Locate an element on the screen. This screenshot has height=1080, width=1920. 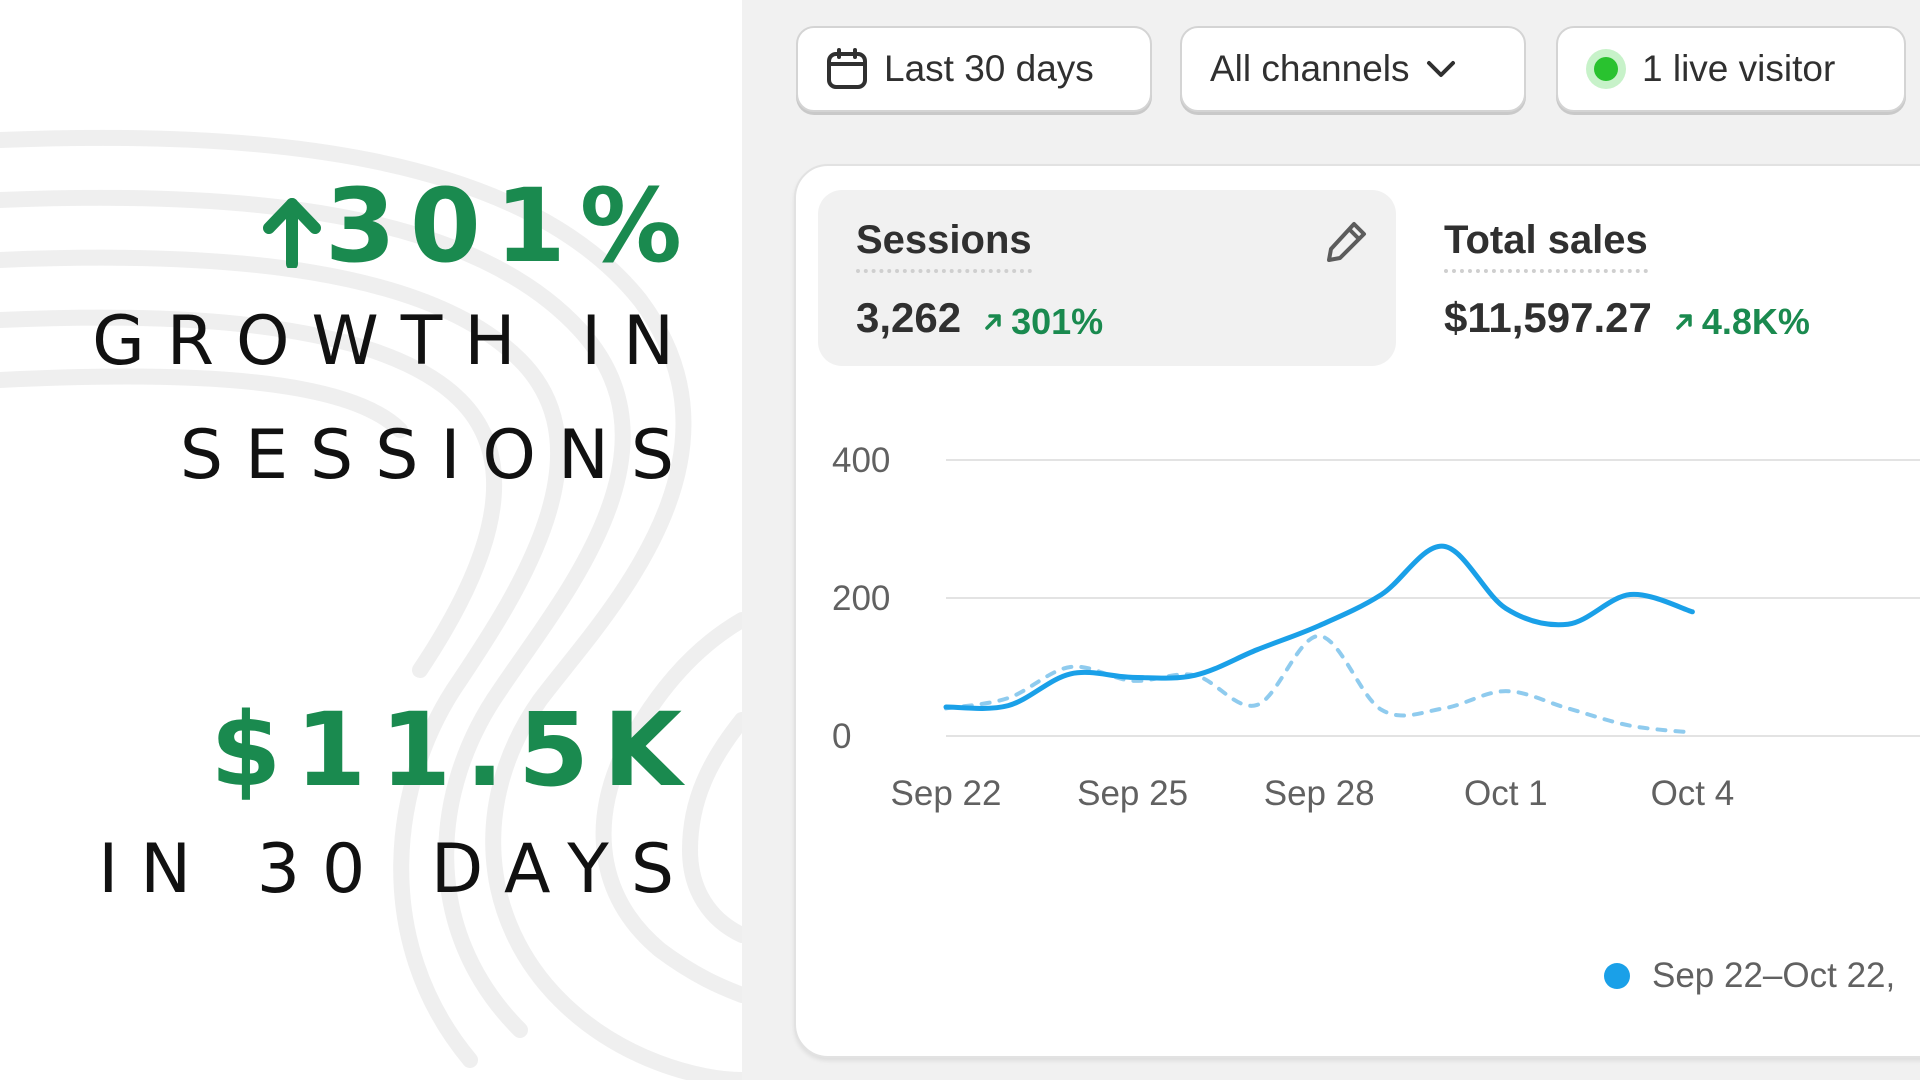
chart-legend: Sep 22–Oct 22, is located at coordinates (1749, 976).